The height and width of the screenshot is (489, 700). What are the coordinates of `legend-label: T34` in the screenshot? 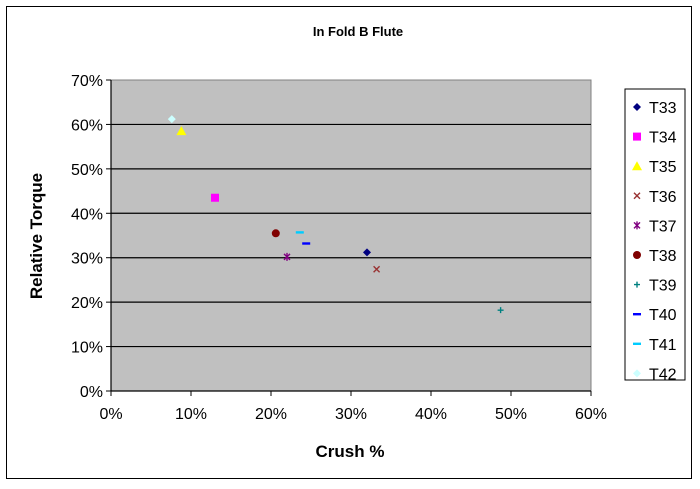 It's located at (663, 138).